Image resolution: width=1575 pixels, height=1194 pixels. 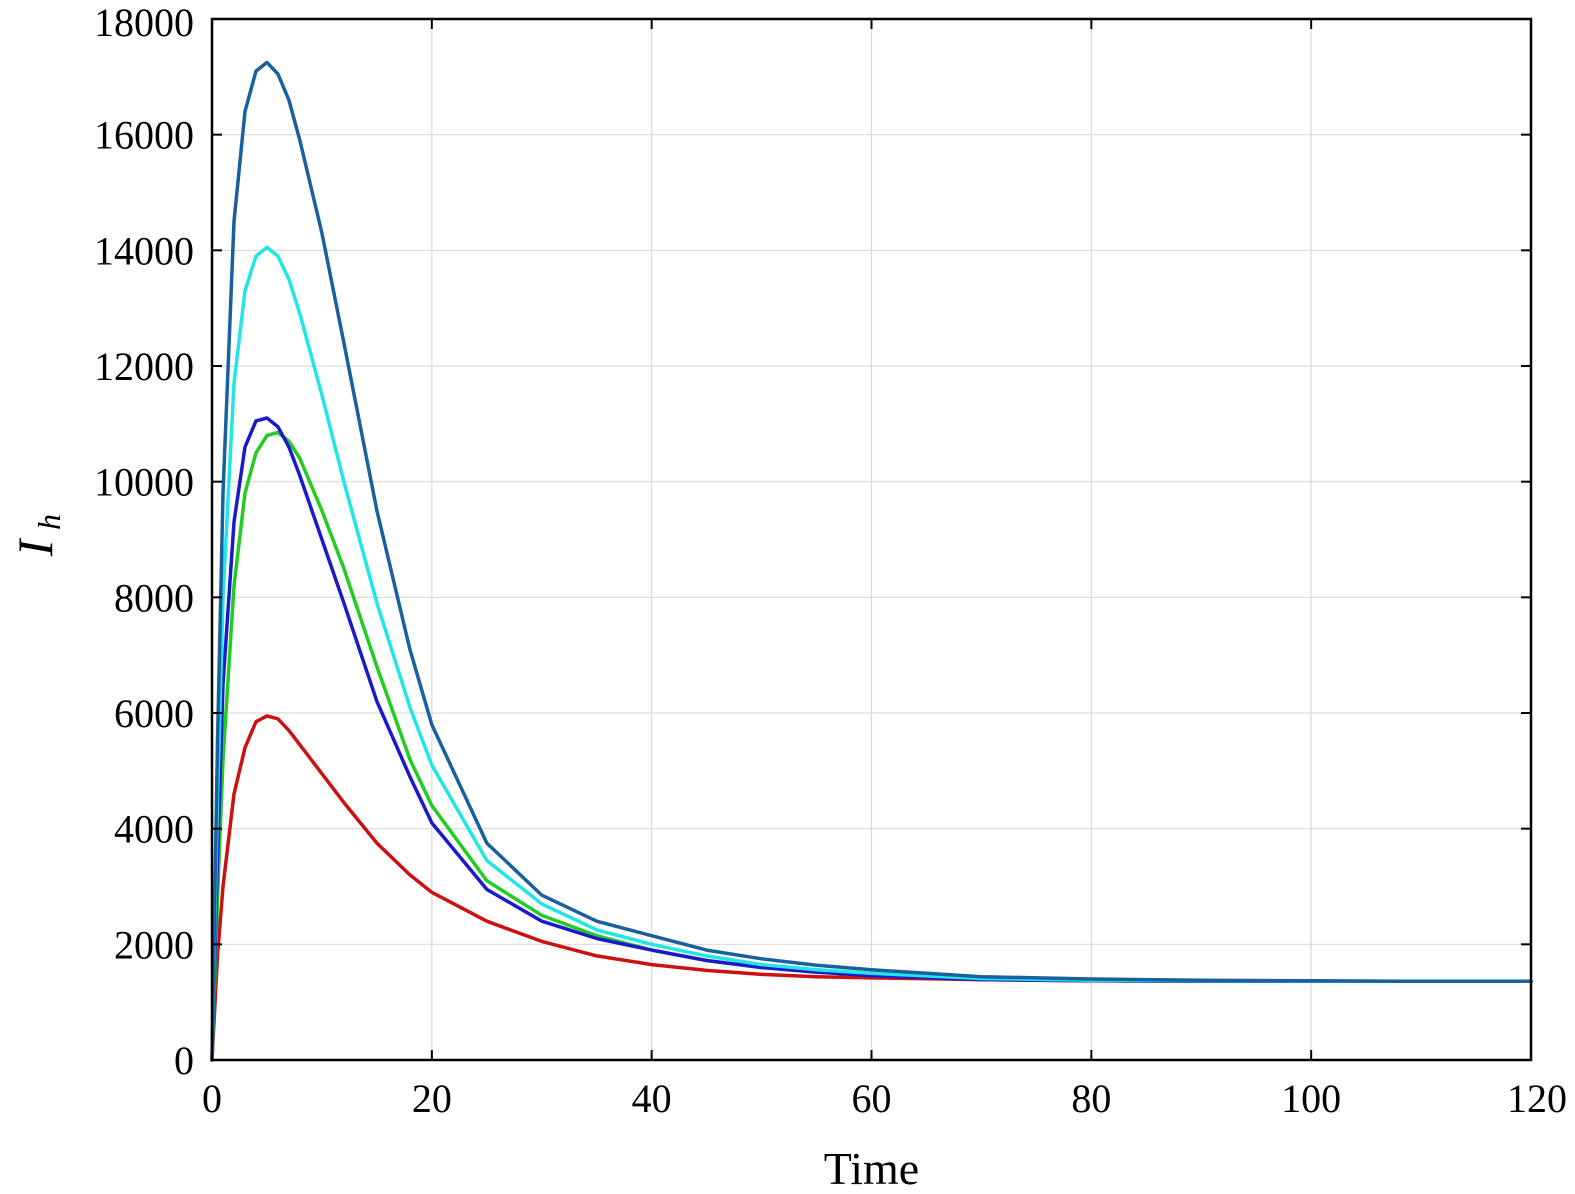 I want to click on x-tick-label: 80, so click(x=1091, y=1098).